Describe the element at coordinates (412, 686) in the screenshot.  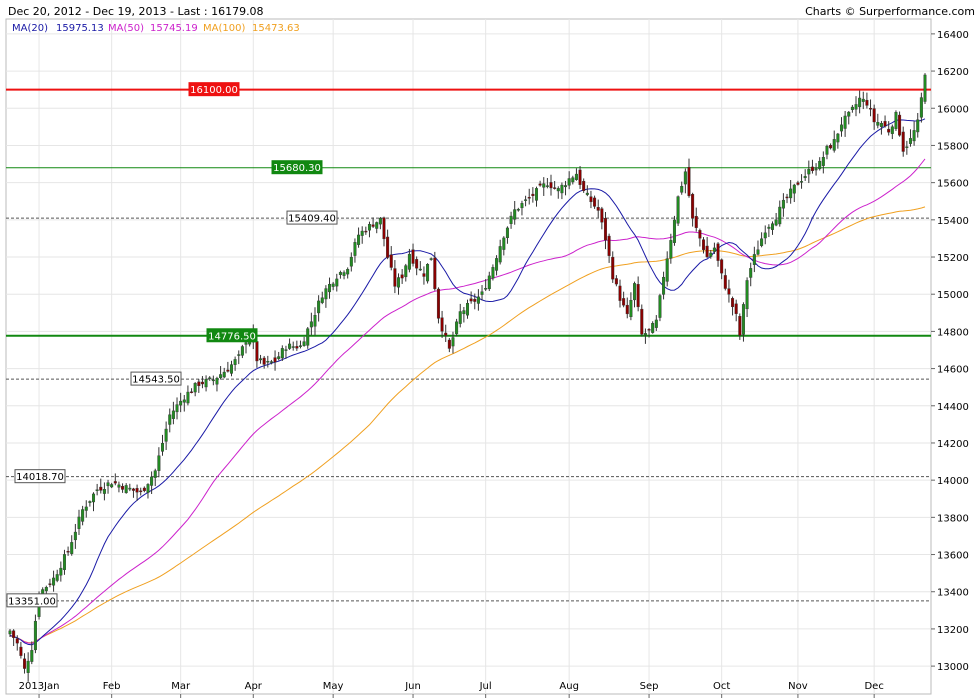
I see `x-tick-label: Jun` at that location.